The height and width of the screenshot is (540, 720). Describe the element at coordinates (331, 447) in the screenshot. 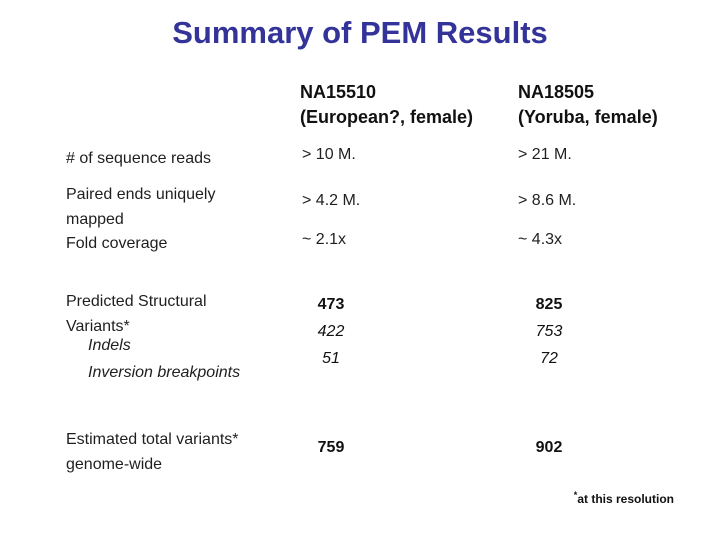

I see `value-estimated-total-na15510: 759` at that location.